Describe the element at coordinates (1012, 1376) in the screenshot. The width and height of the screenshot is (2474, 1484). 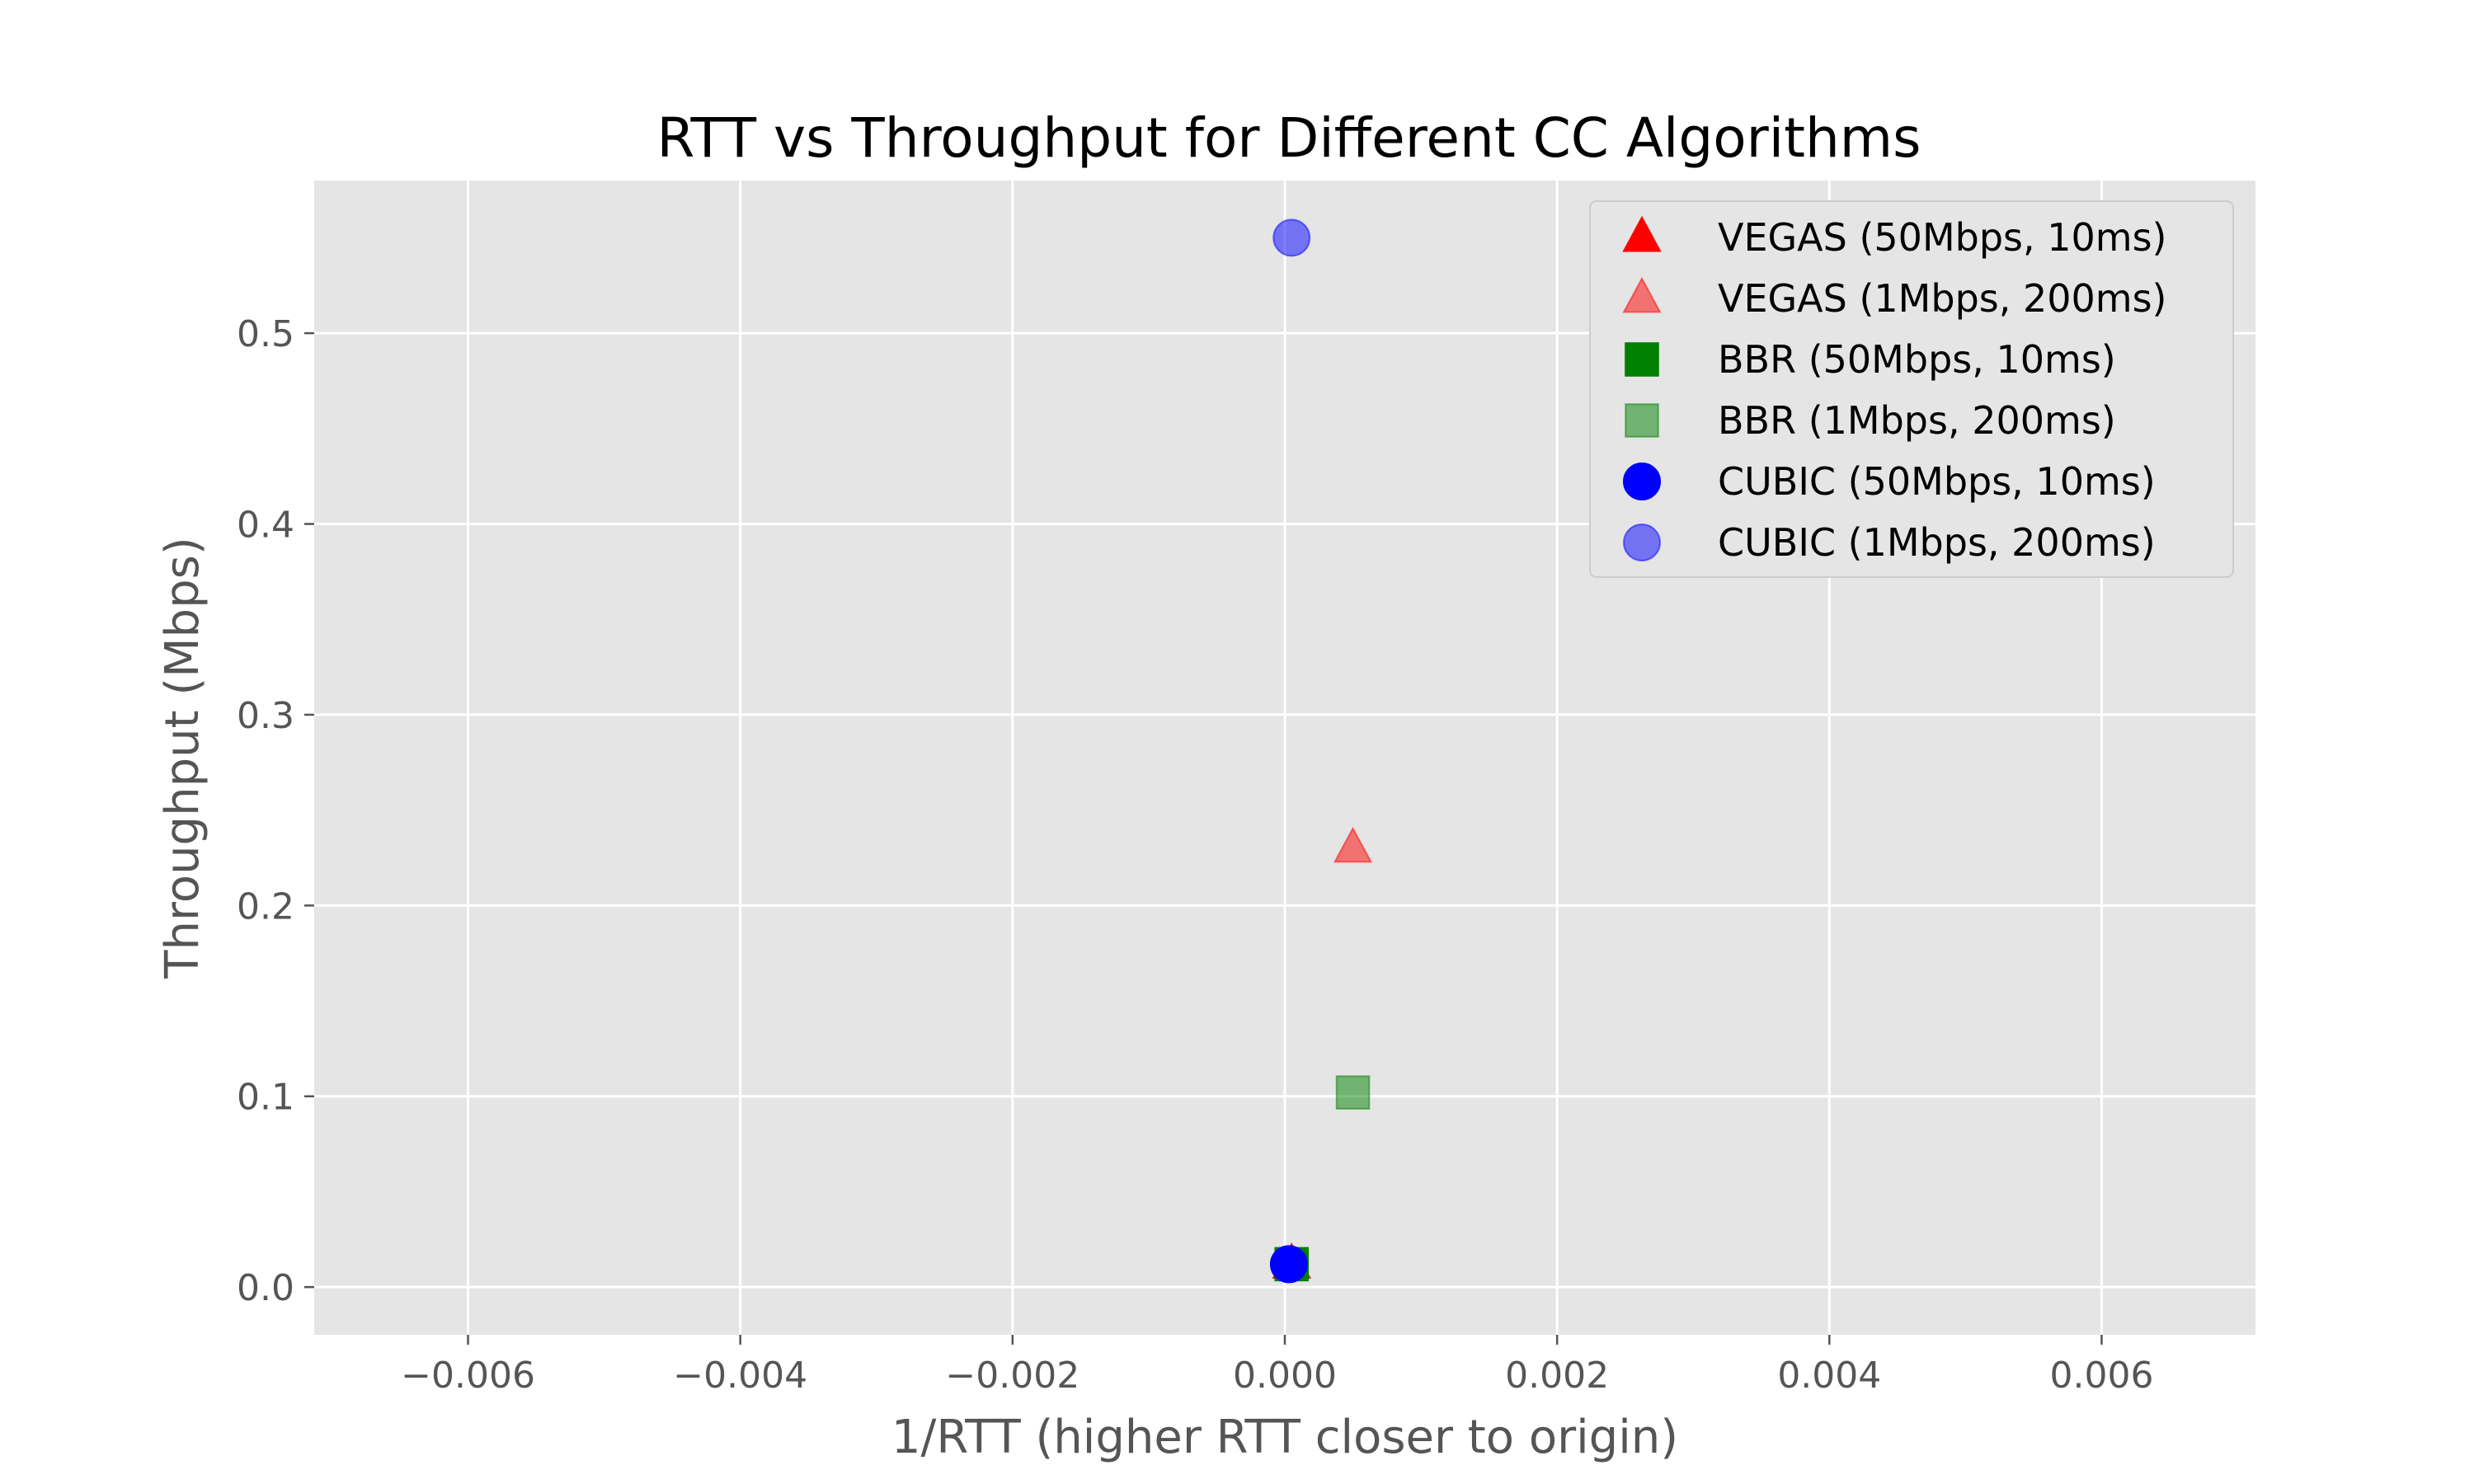
I see `x-tick-label: −0.002` at that location.